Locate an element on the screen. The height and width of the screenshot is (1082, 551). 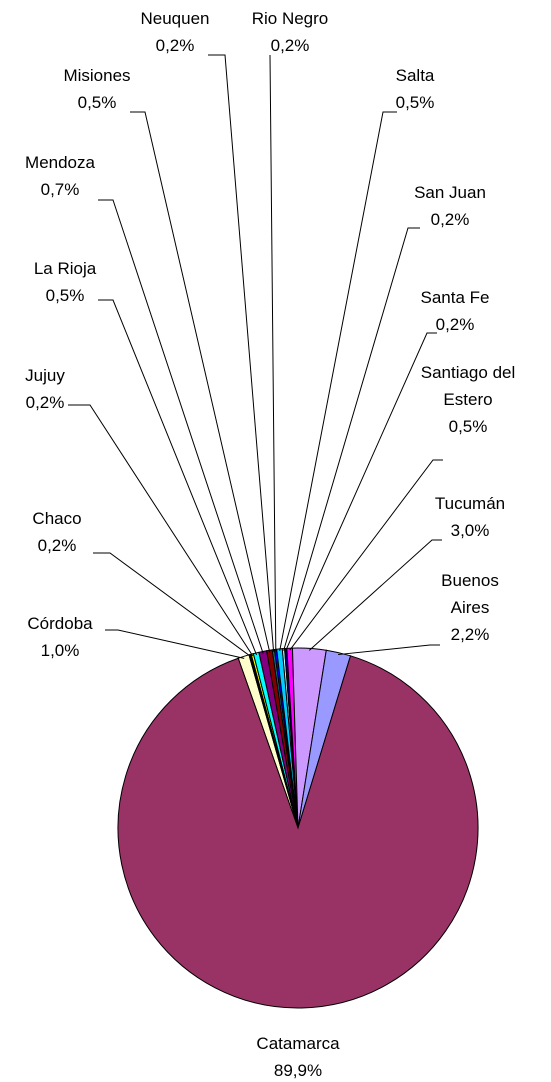
slice-label: Santiago del Estero 0,5% is located at coordinates (468, 399).